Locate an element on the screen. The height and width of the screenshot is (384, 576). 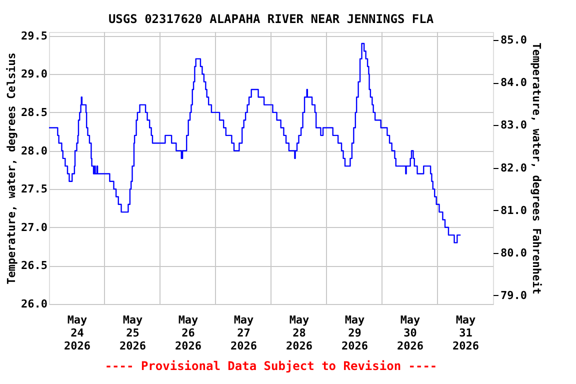
y-tick-label: 28.0 is located at coordinates (34, 151).